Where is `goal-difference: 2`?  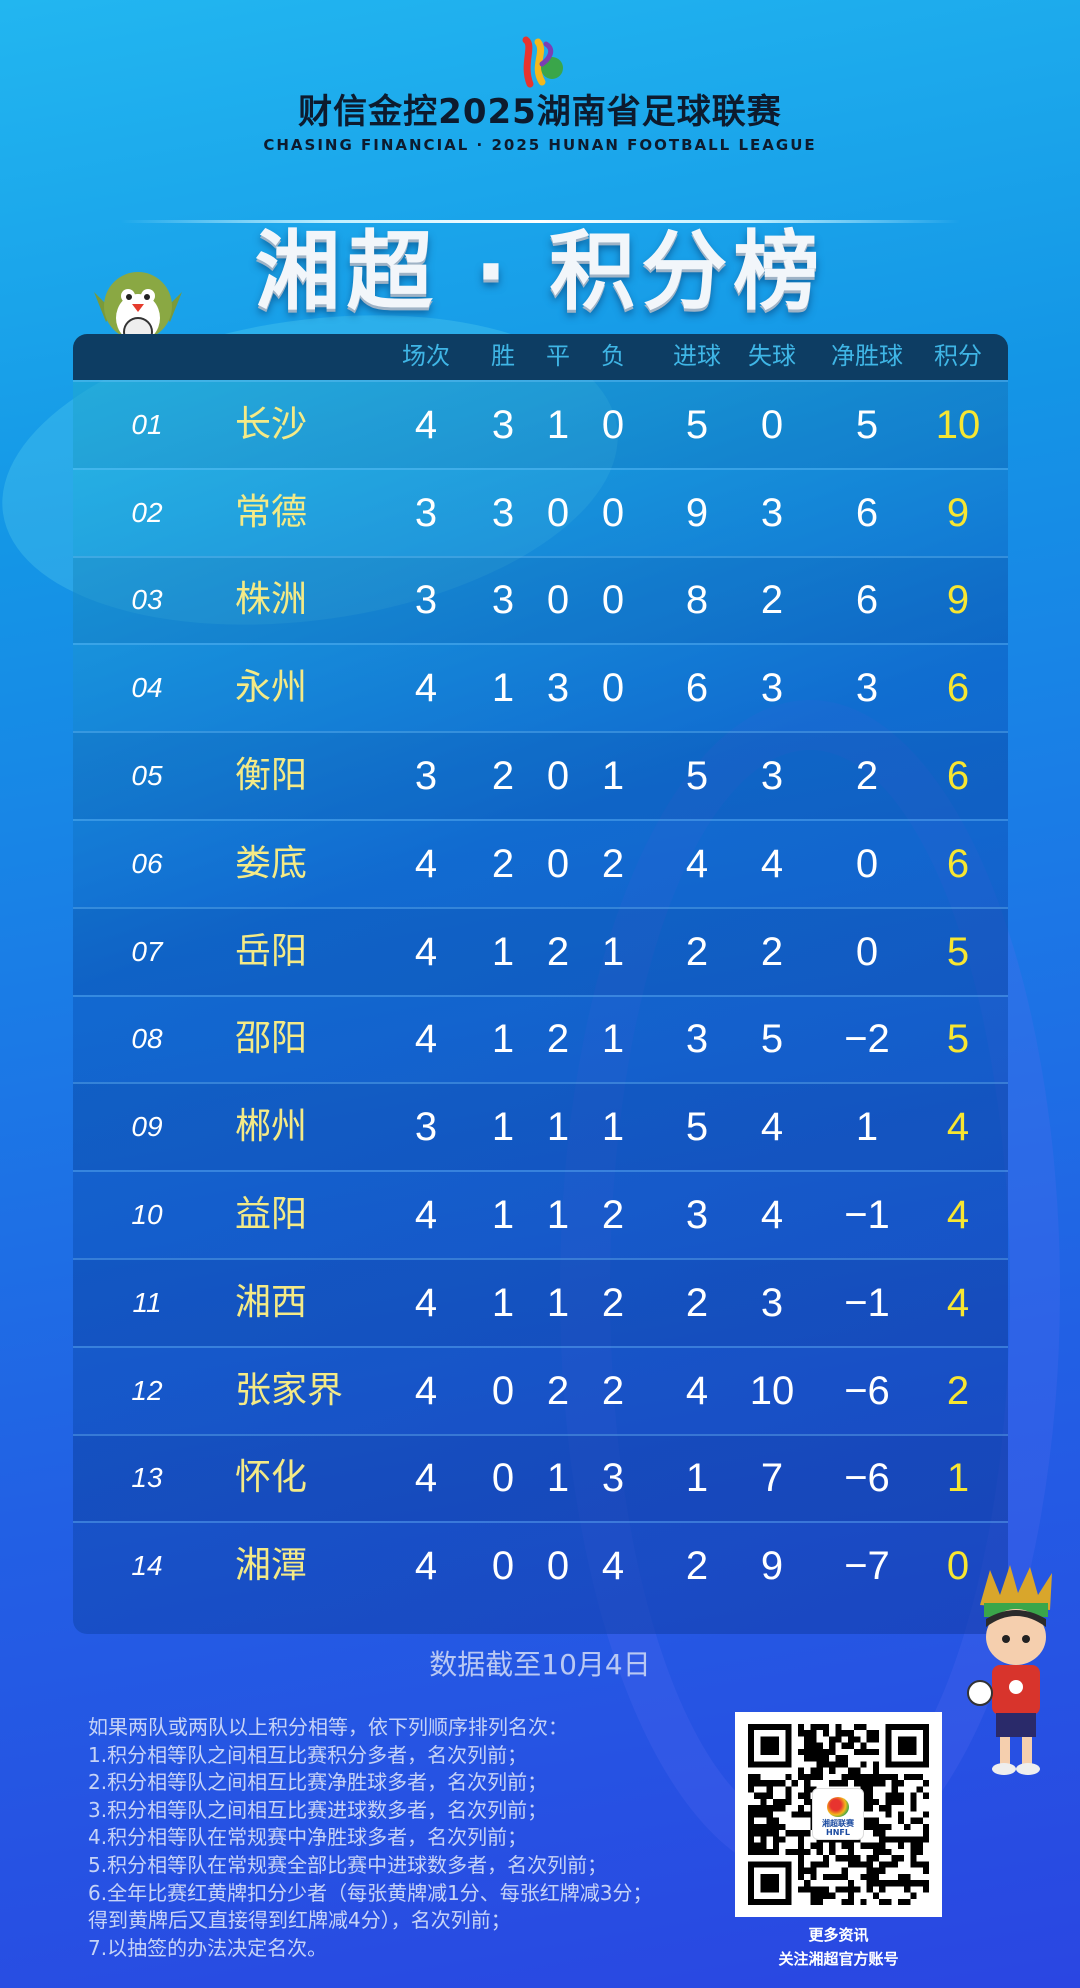
goal-difference: 2 is located at coordinates (867, 776).